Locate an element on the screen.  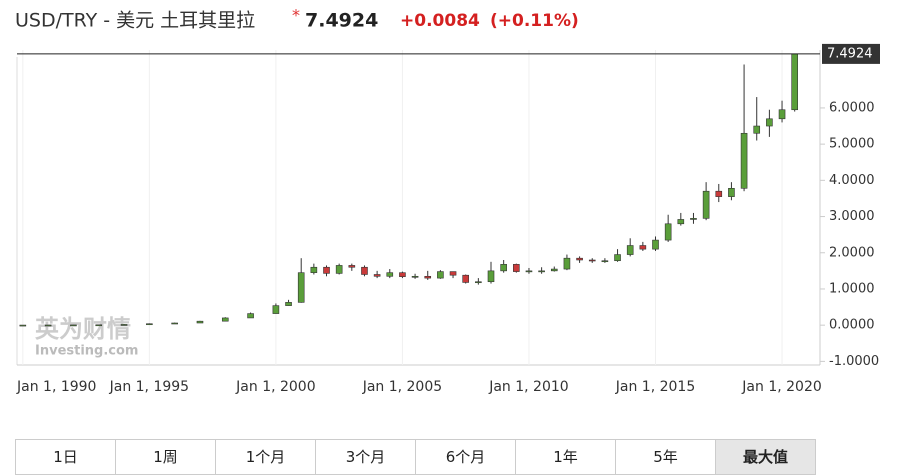
range-button: 3个月 is located at coordinates (366, 457).